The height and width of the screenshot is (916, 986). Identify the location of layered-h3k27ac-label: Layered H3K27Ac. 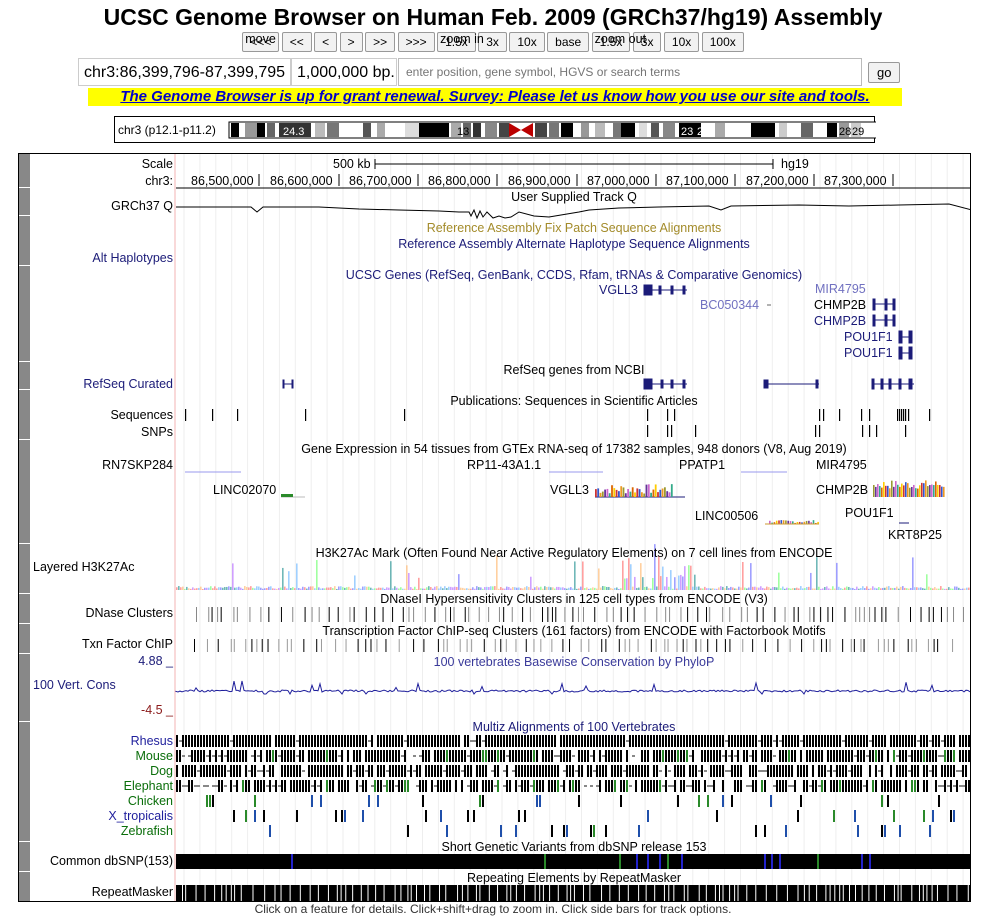
(84, 567).